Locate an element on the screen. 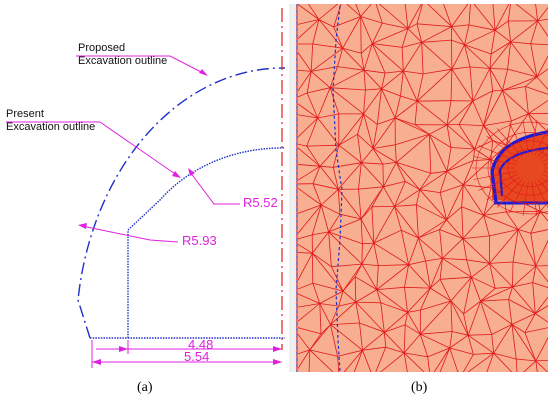  present-label-line2: Excavation outline is located at coordinates (51, 127).